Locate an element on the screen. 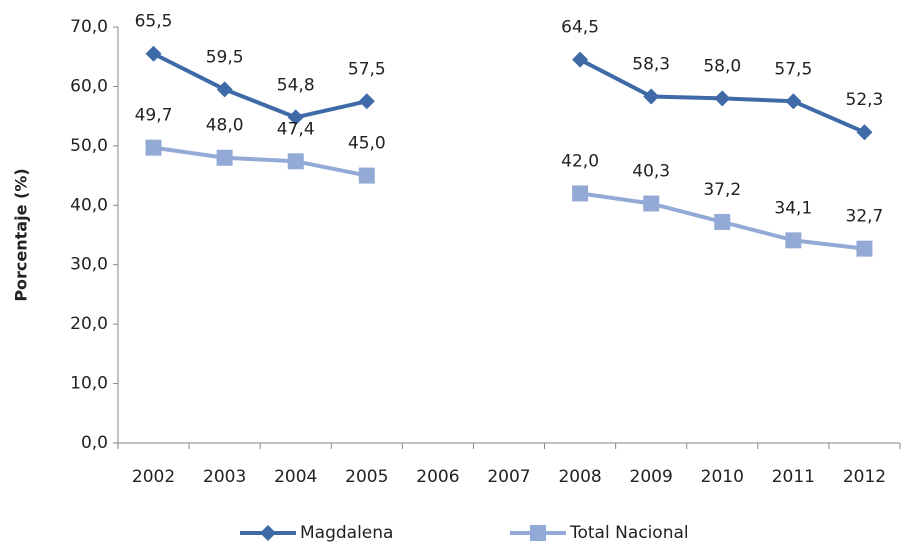 The height and width of the screenshot is (549, 902). y-tick-label: 60,0 is located at coordinates (89, 86).